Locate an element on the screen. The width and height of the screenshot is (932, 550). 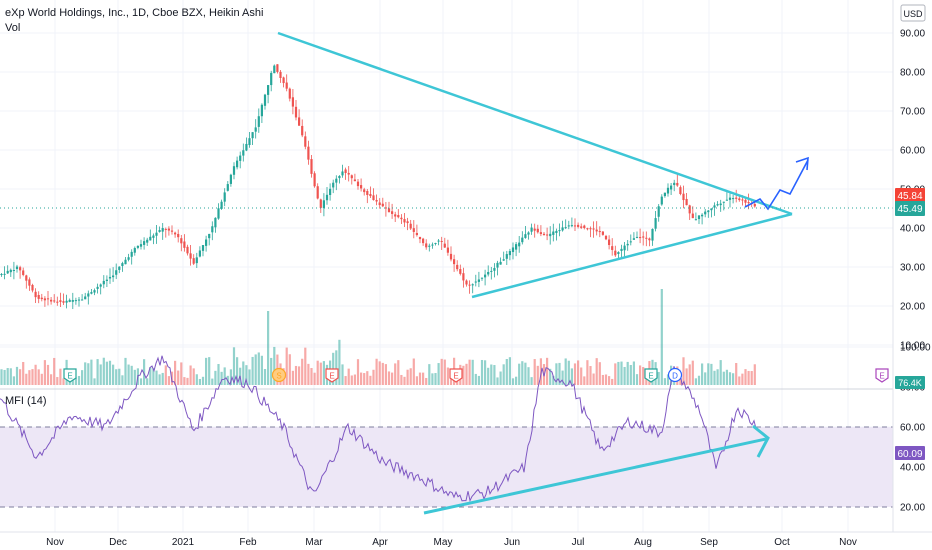
mfi-trendline is located at coordinates (596, 469).